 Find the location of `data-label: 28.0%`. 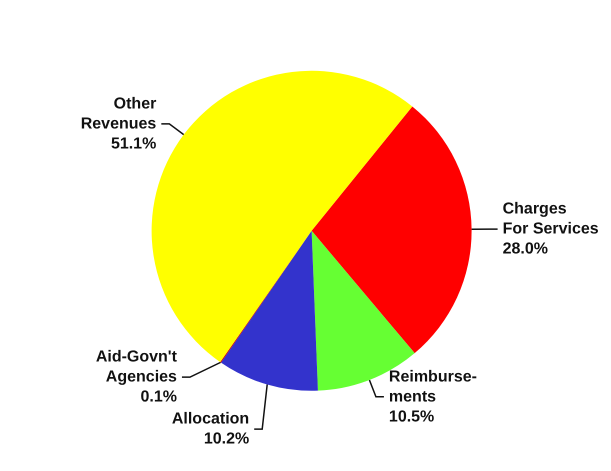

data-label: 28.0% is located at coordinates (525, 249).